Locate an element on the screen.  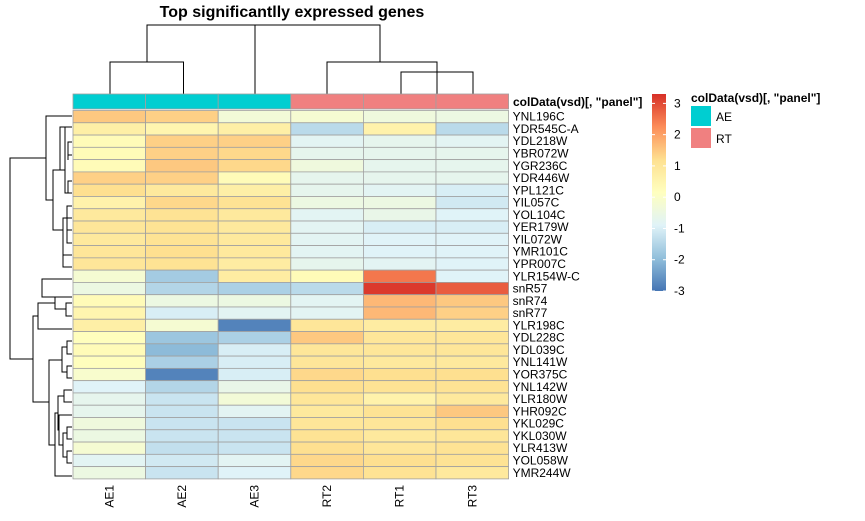
color-scale-tick-label: 2 is located at coordinates (677, 135).